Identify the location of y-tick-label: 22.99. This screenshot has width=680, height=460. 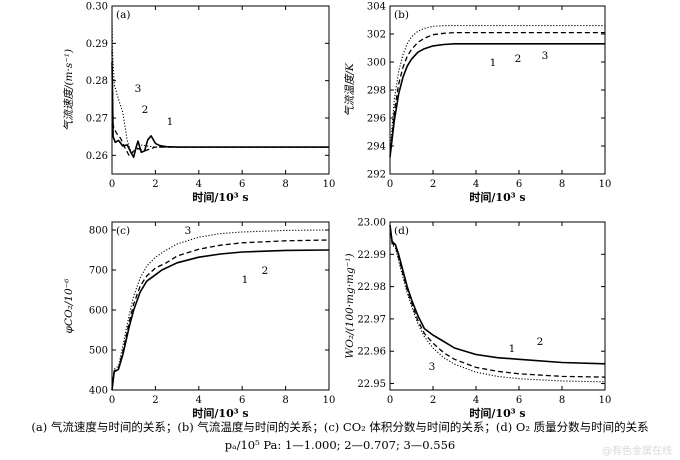
(371, 255).